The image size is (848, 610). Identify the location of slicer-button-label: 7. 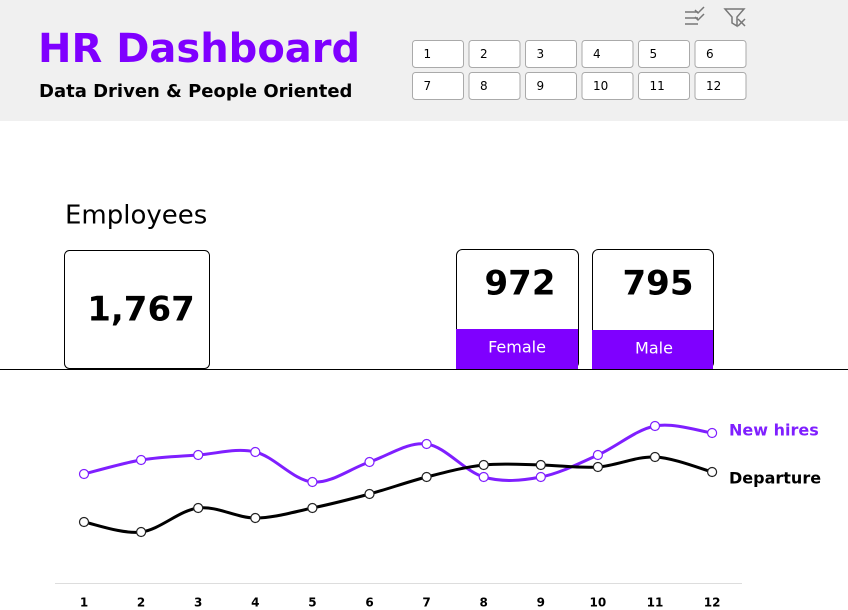
(428, 86).